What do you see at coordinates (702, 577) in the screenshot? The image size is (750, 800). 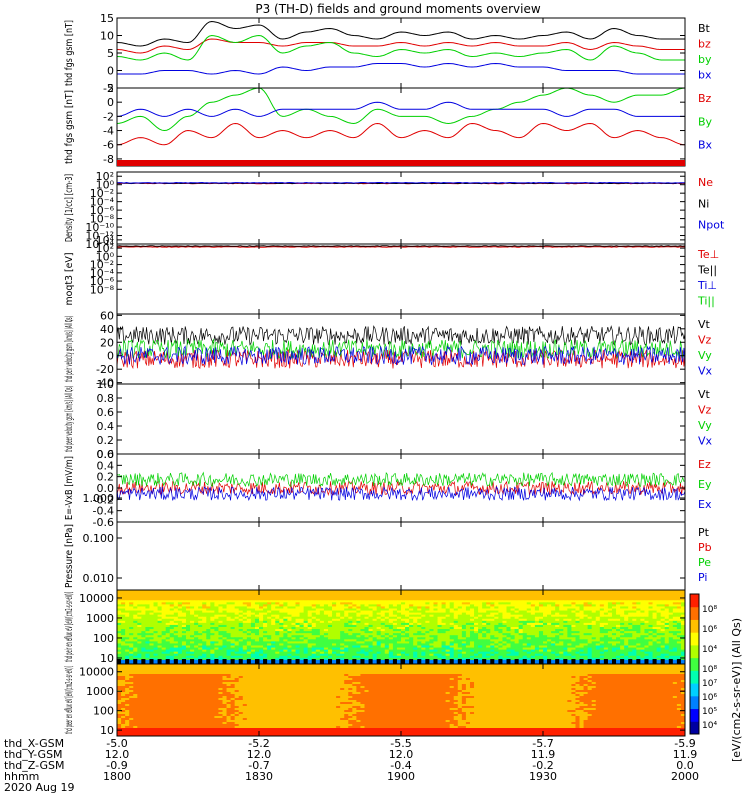 I see `legend-label-4: Pi` at bounding box center [702, 577].